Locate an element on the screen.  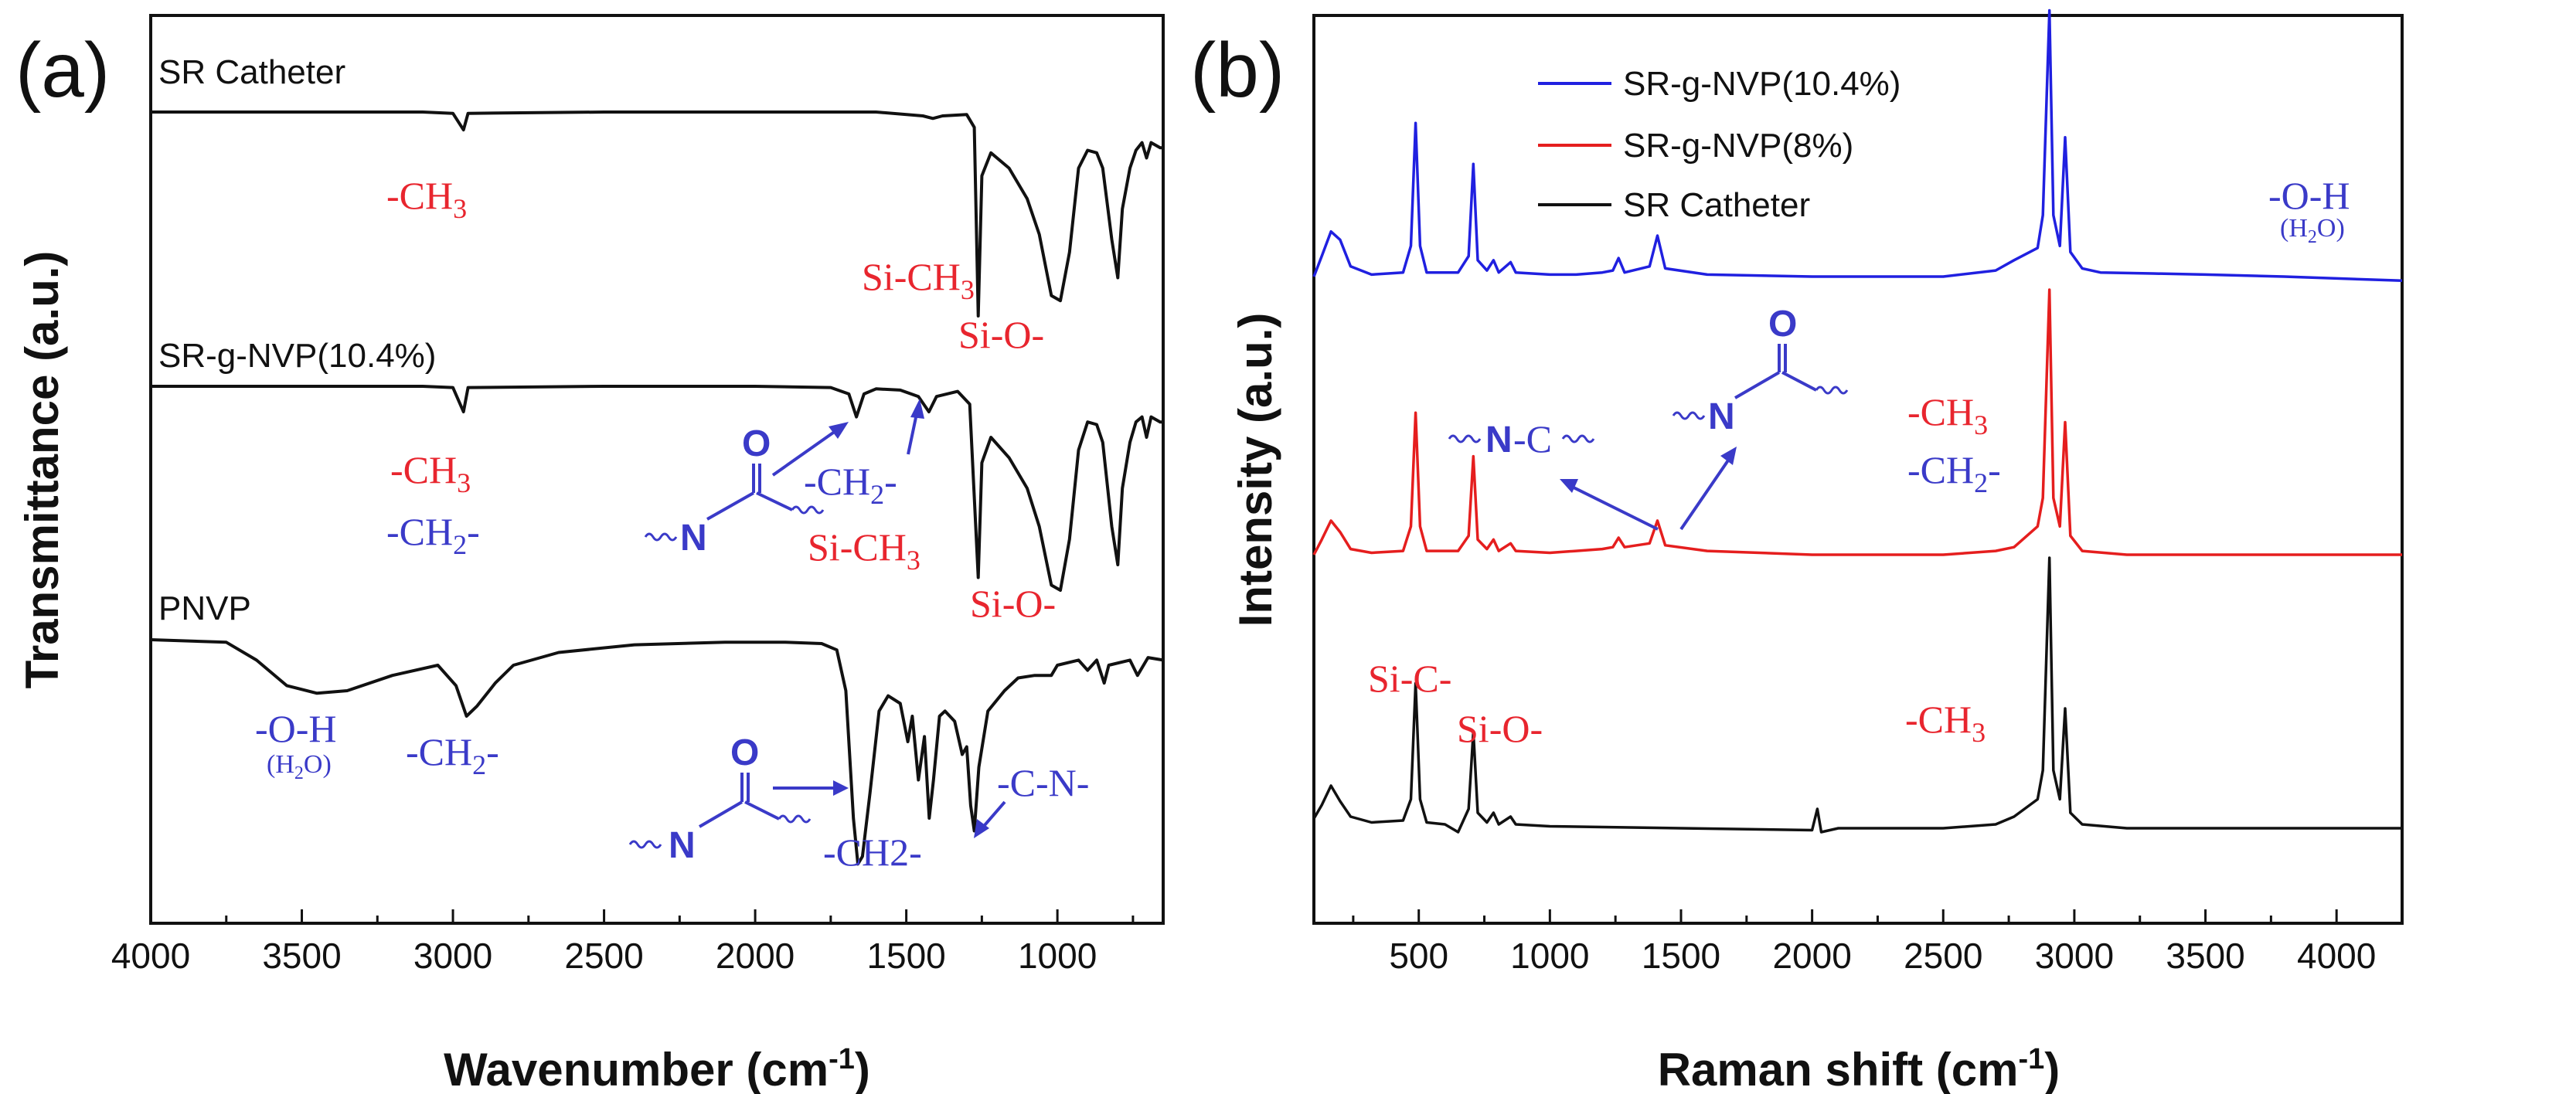
amide-a1-bond1 is located at coordinates (730, 506).